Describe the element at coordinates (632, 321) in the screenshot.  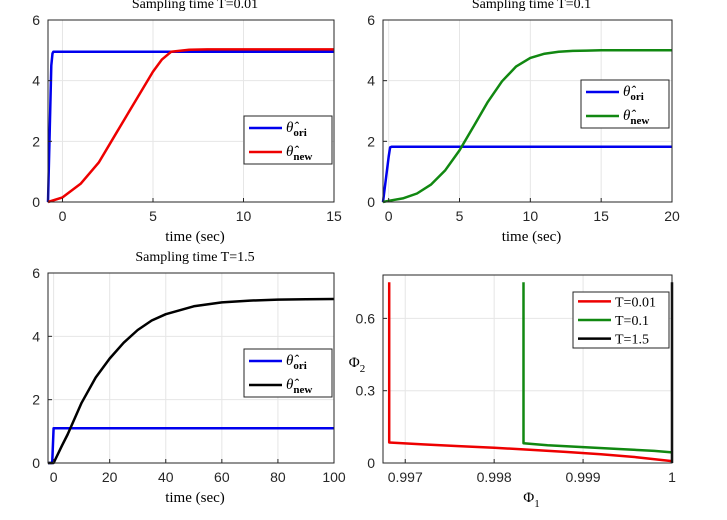
I see `legend-label: T=0.1` at that location.